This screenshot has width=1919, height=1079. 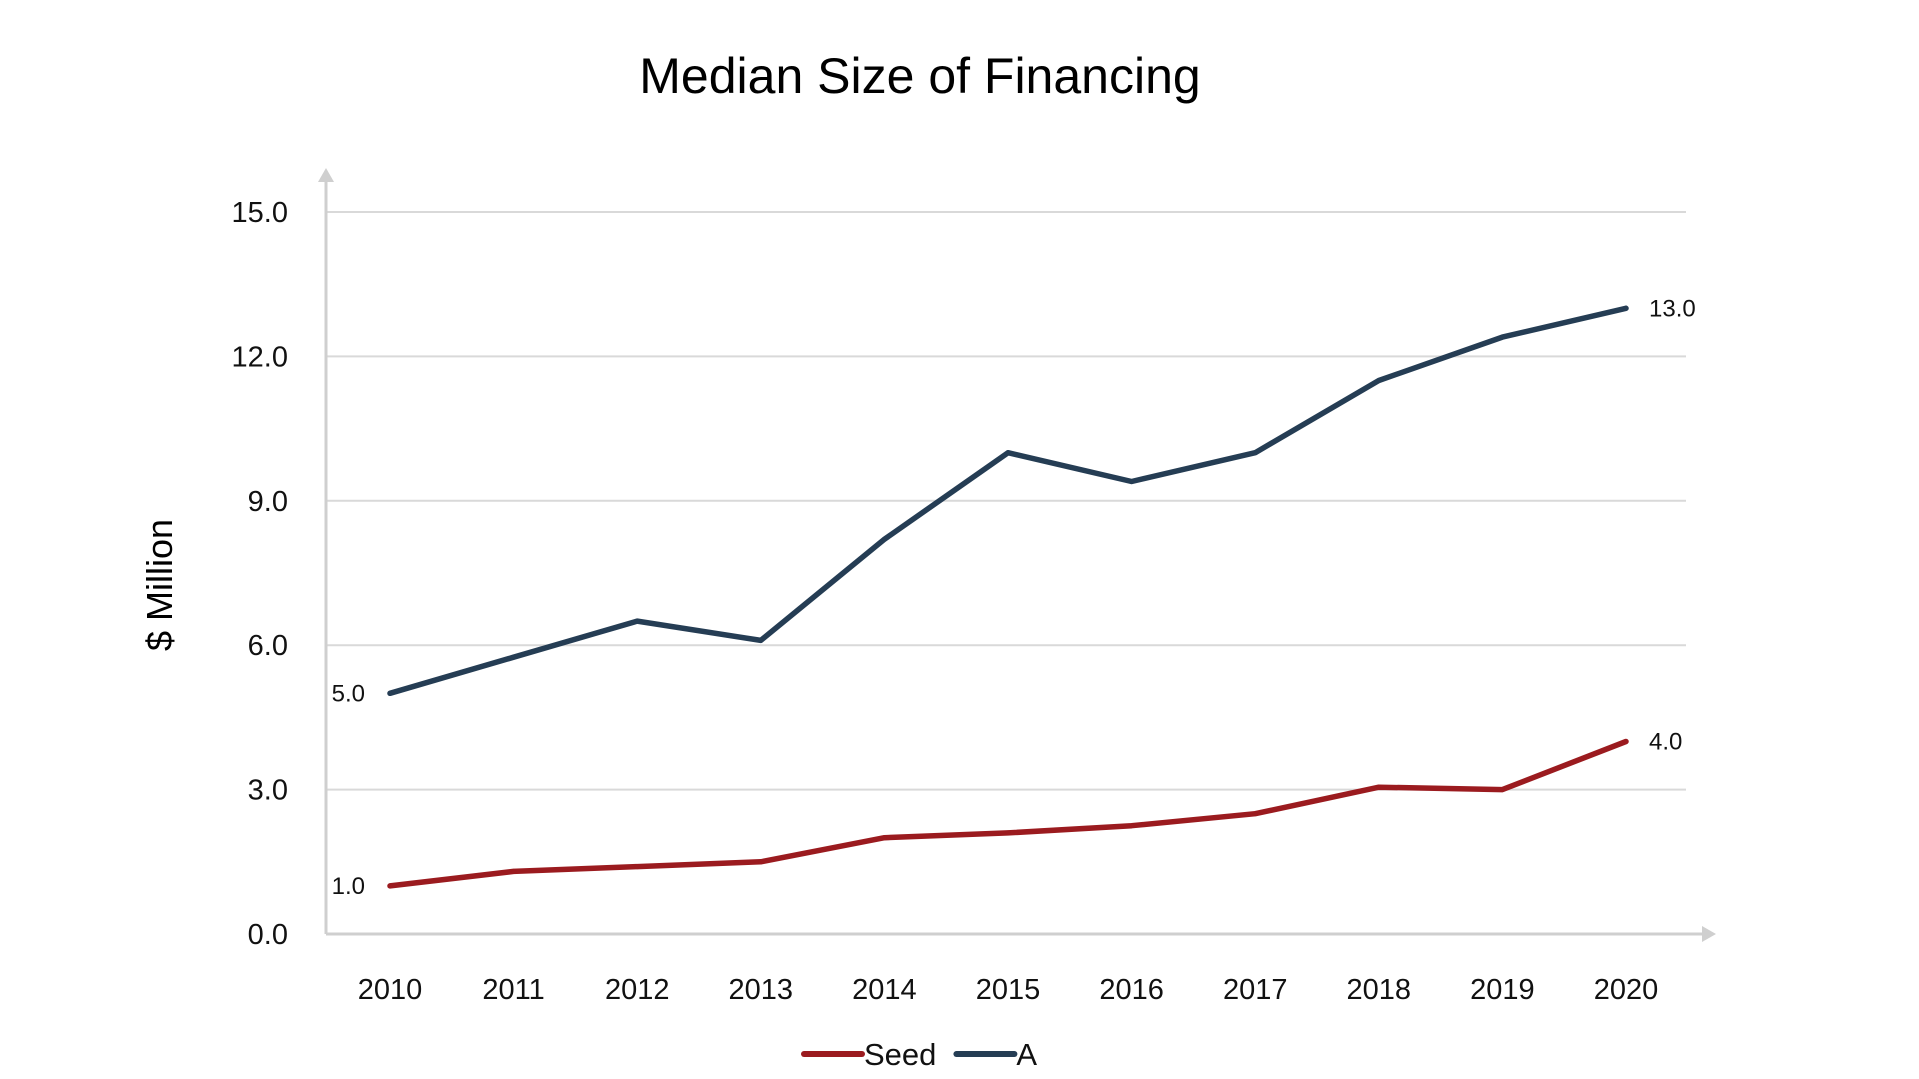 What do you see at coordinates (1672, 308) in the screenshot?
I see `data-label: 13.0` at bounding box center [1672, 308].